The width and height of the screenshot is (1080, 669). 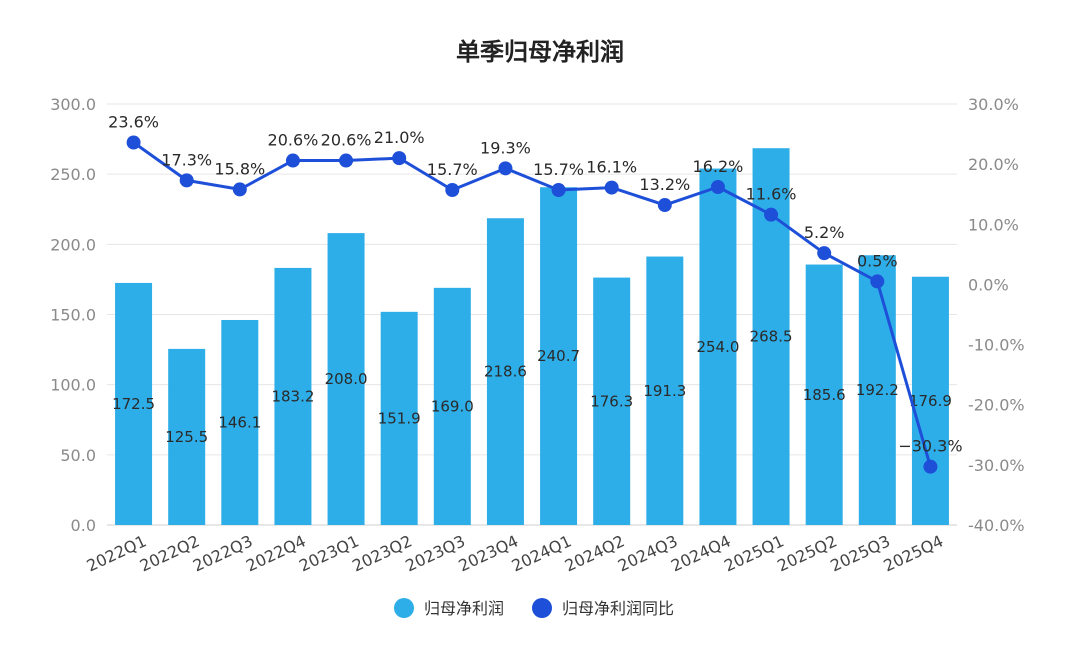 I want to click on left-axis: 0.0 50.0 100.0 150.0 200.0 250.0 300.0, so click(x=73, y=315).